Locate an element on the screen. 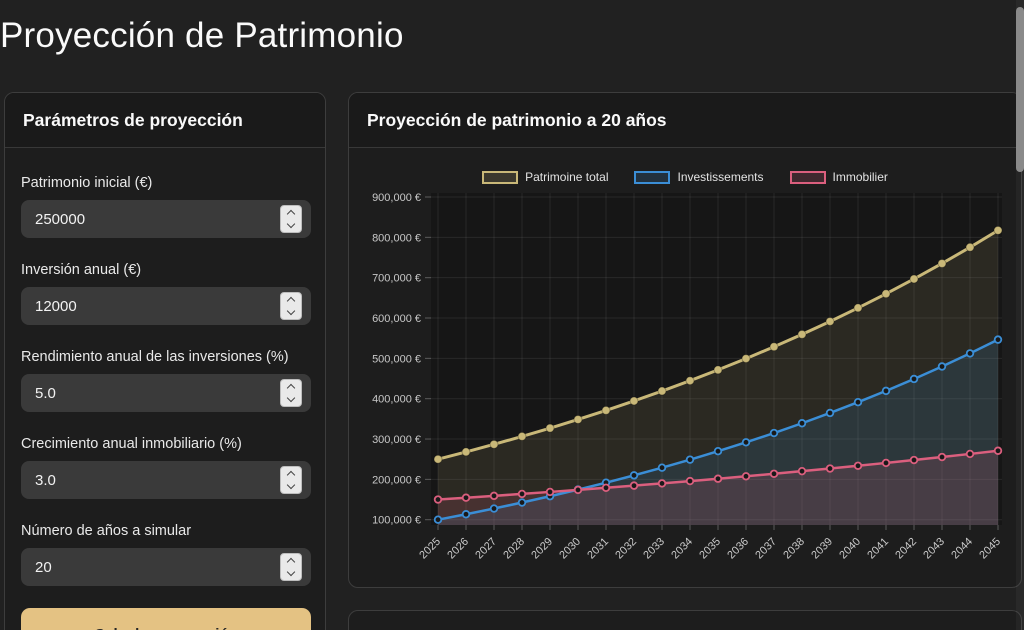 The width and height of the screenshot is (1024, 630). svg-text: 2027 is located at coordinates (486, 549).